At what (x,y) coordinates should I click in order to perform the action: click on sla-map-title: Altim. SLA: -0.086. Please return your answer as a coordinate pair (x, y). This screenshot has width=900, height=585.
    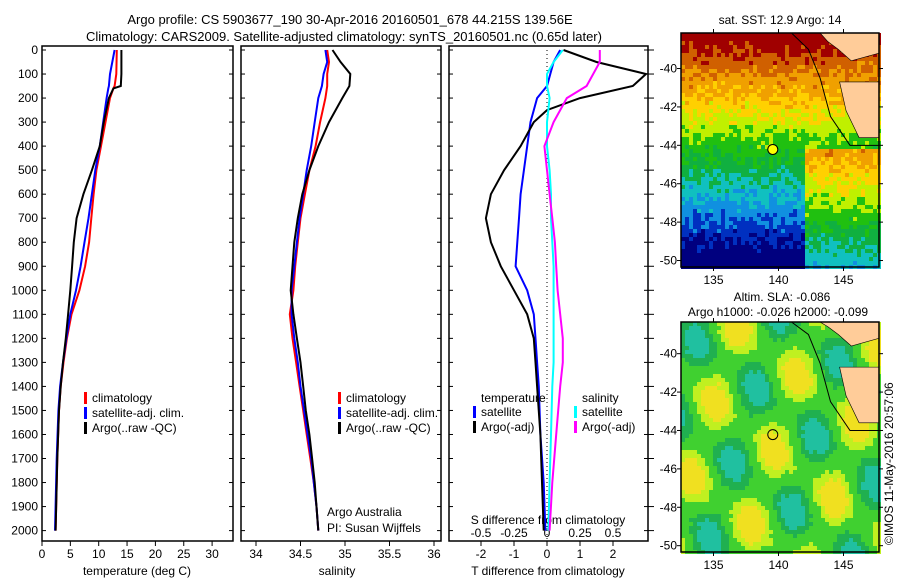
    Looking at the image, I should click on (782, 297).